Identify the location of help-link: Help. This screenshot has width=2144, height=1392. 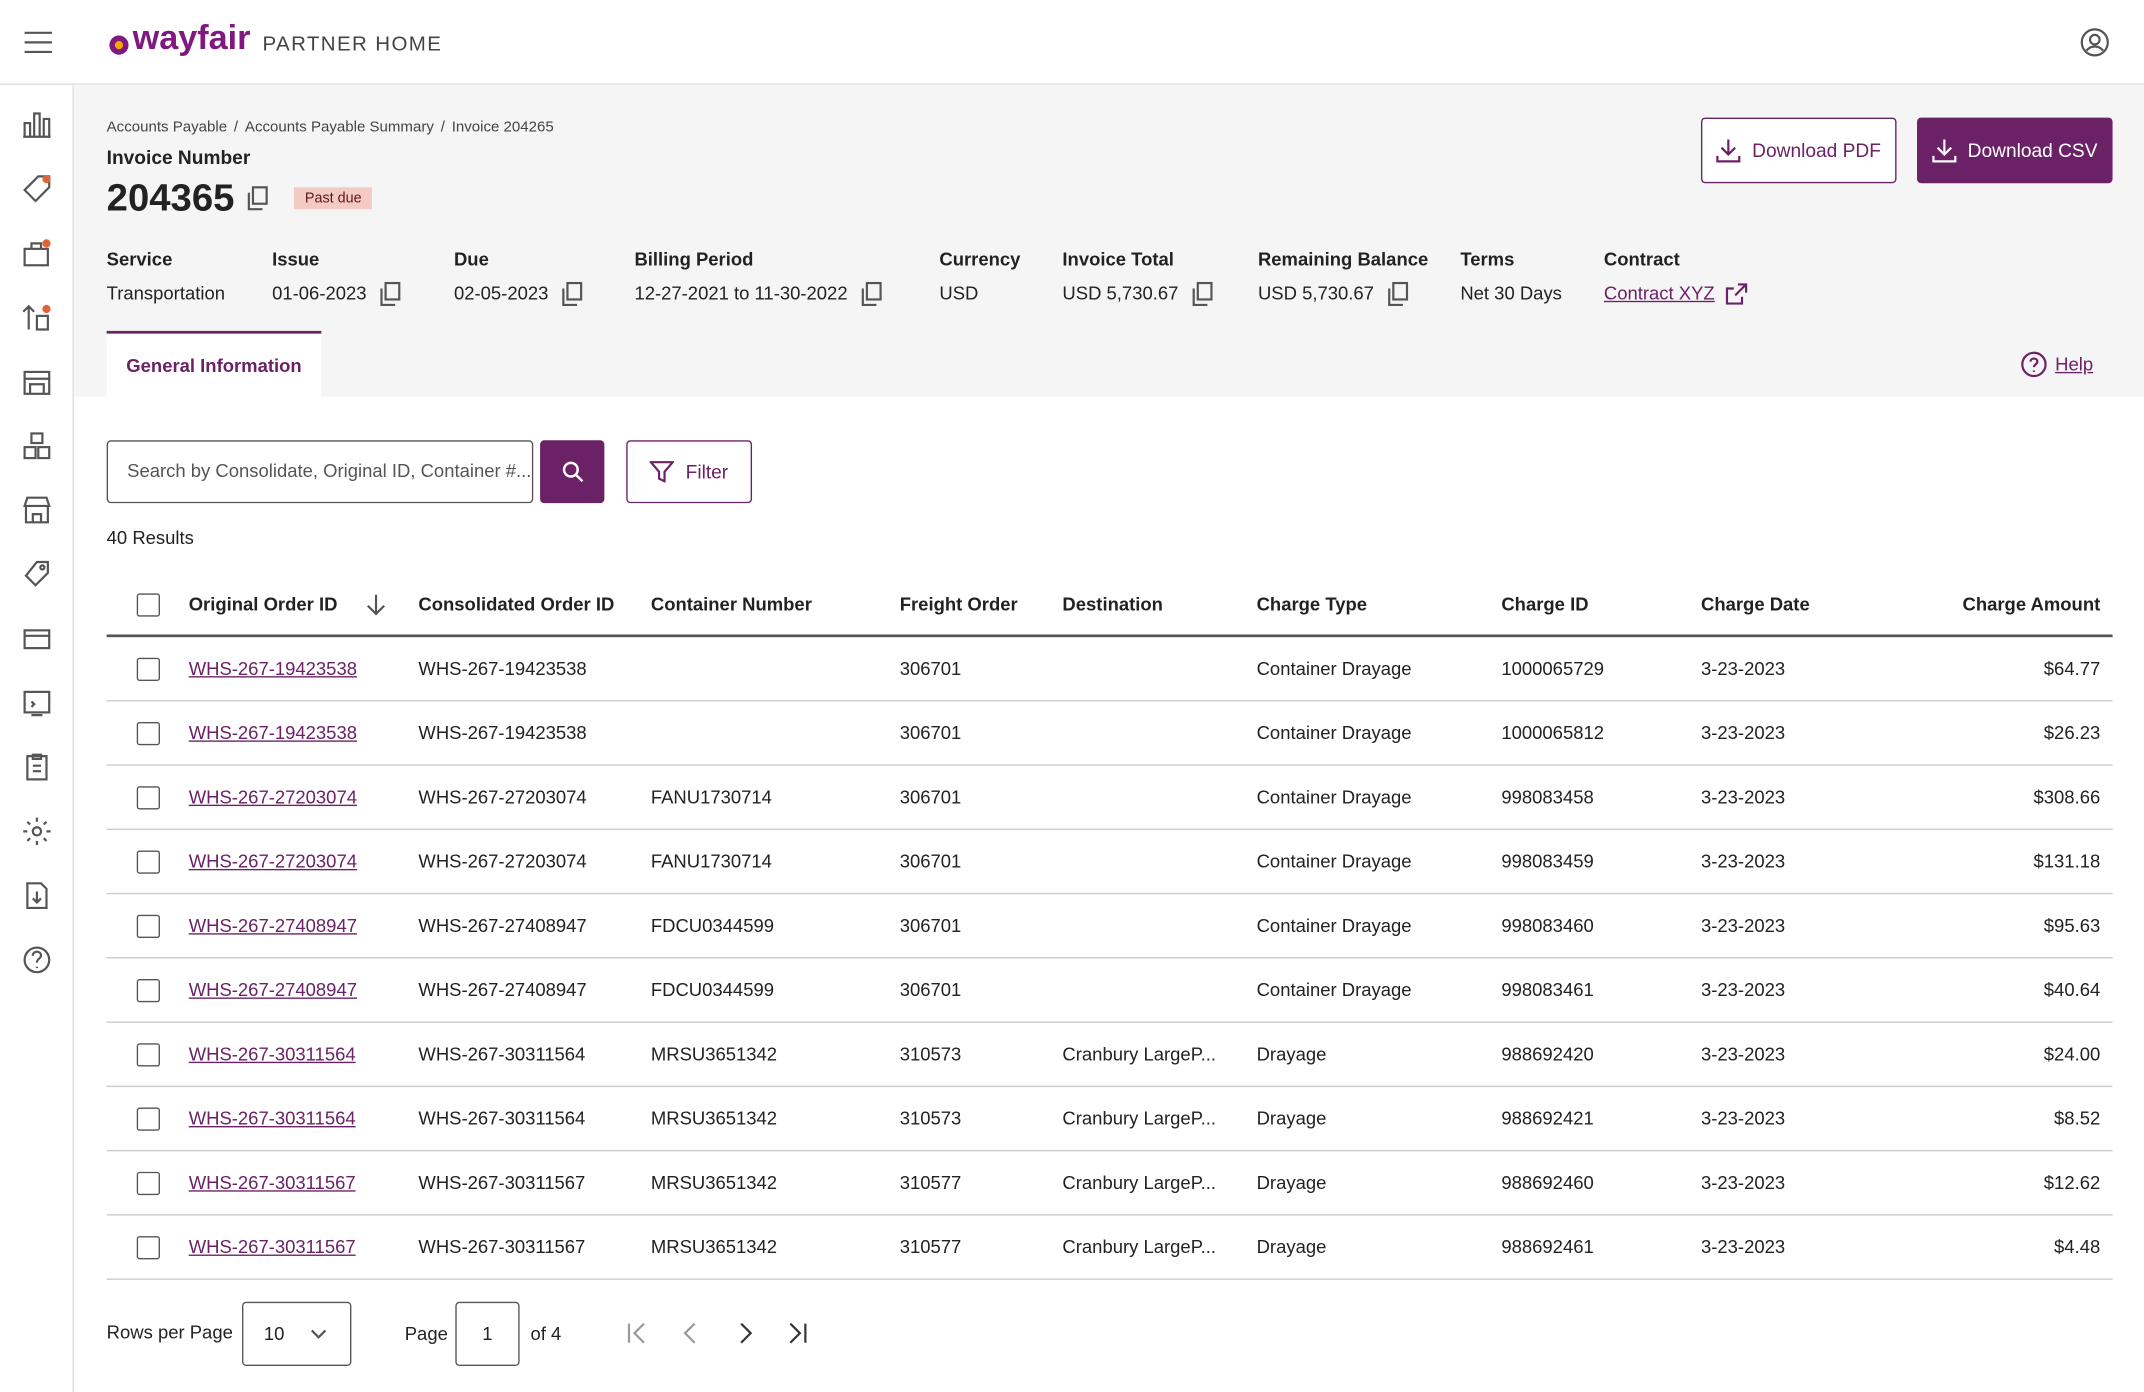
(2074, 364).